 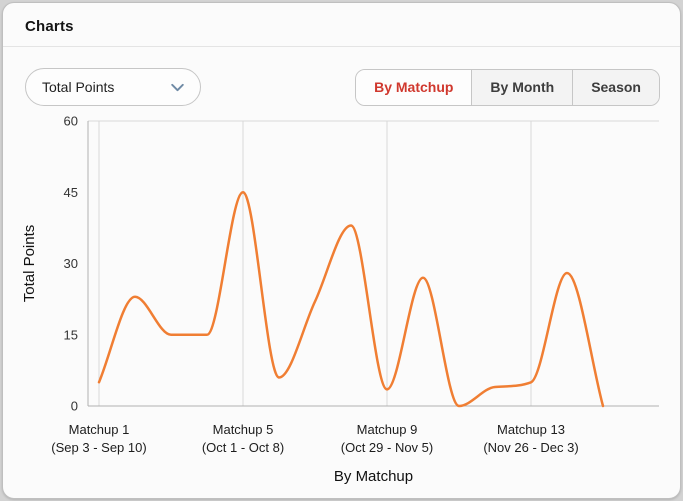 I want to click on y-tick-label: 0, so click(x=74, y=406).